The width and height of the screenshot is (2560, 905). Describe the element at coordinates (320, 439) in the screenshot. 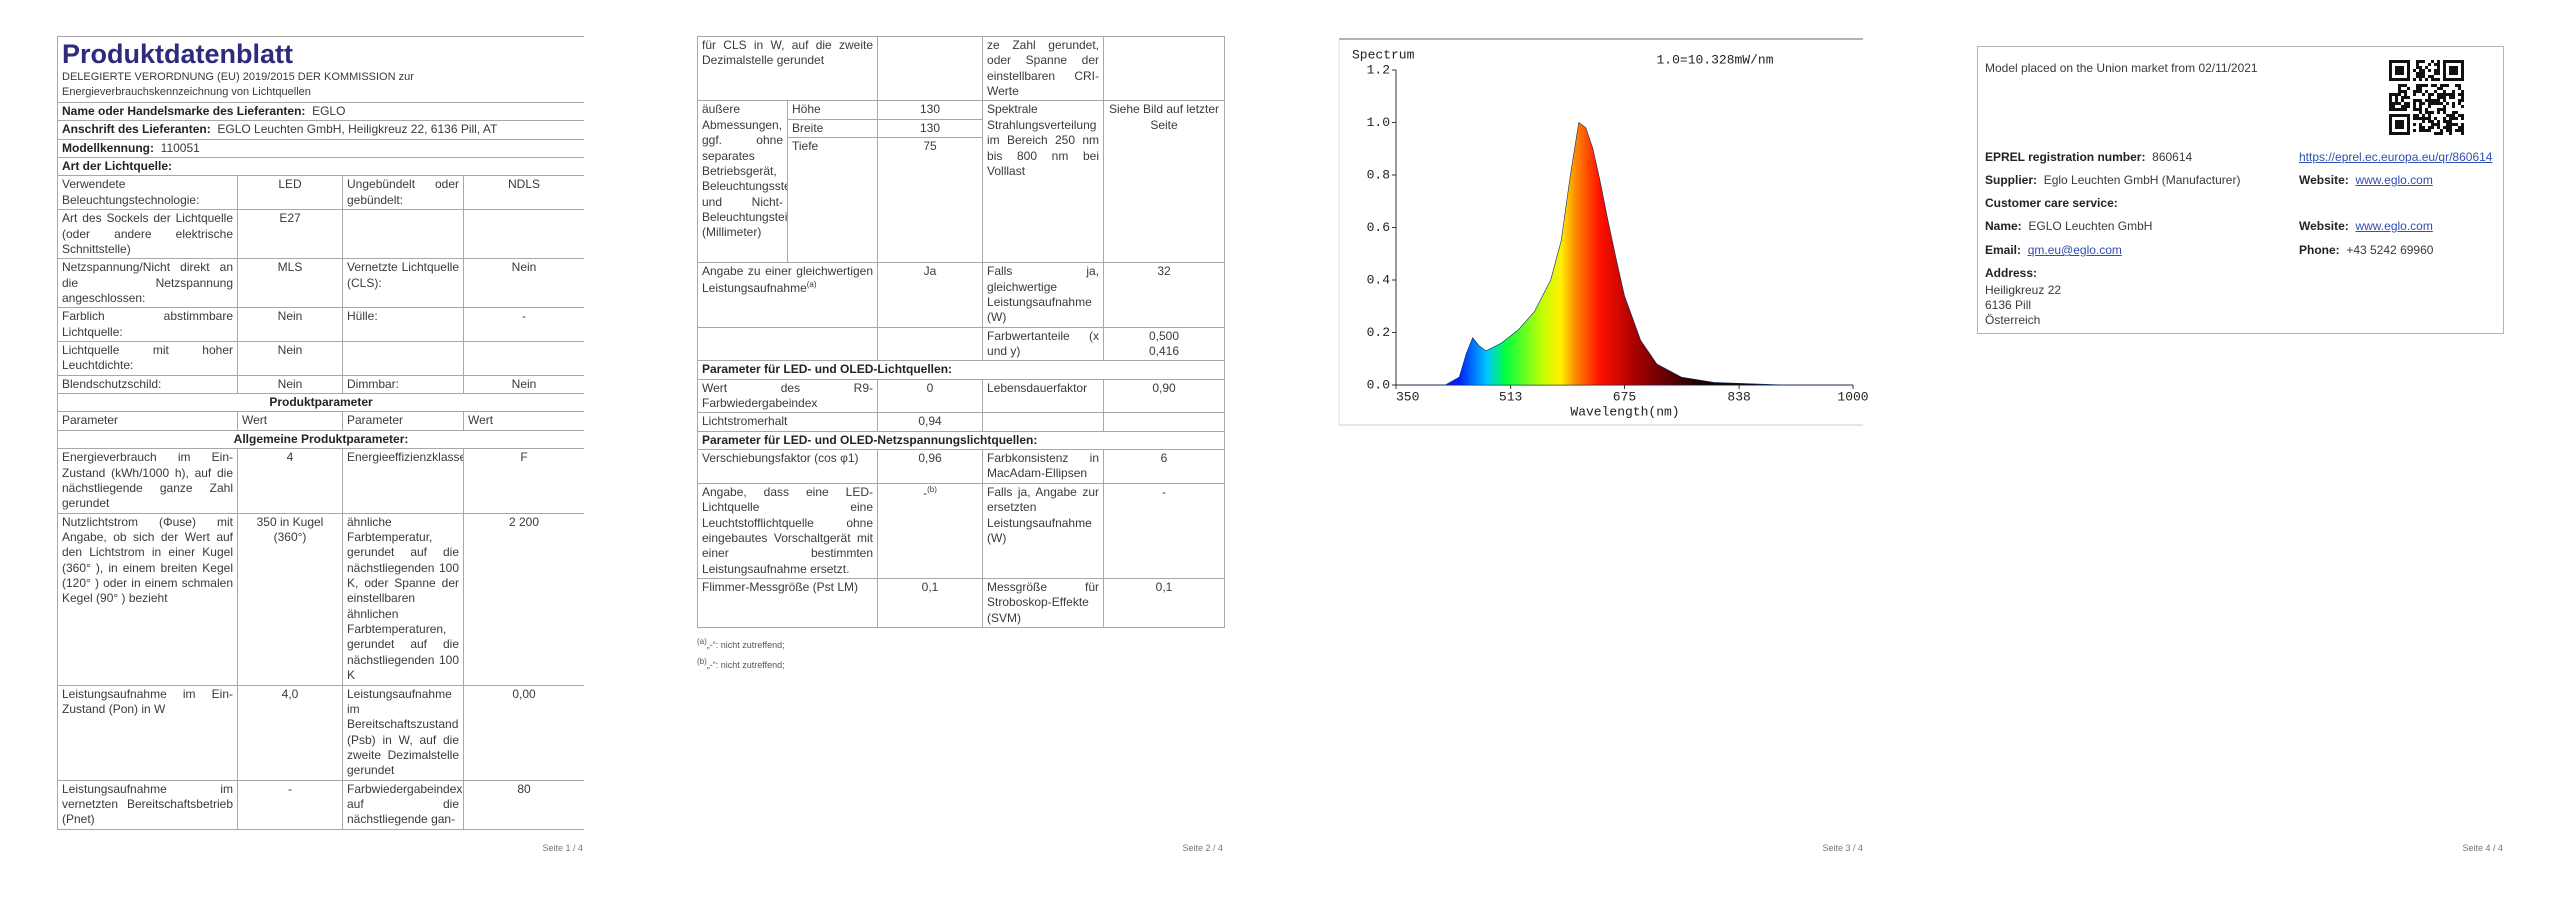

I see `section-heading: Allgemeine Produktparameter:` at that location.